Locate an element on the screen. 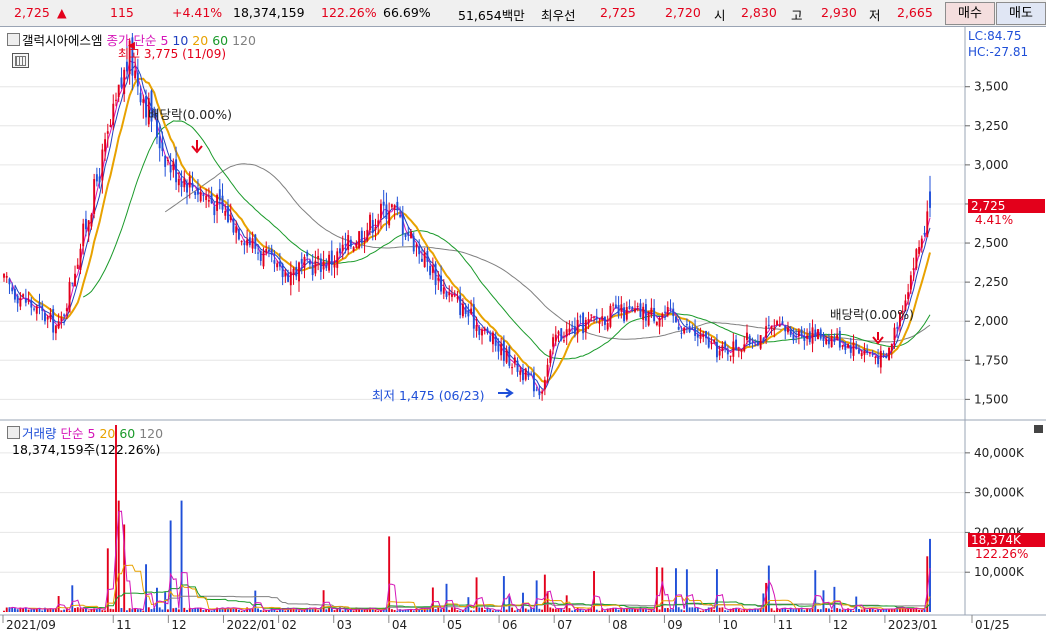 The height and width of the screenshot is (643, 1046). volume-panel-menu-icon is located at coordinates (13, 432).